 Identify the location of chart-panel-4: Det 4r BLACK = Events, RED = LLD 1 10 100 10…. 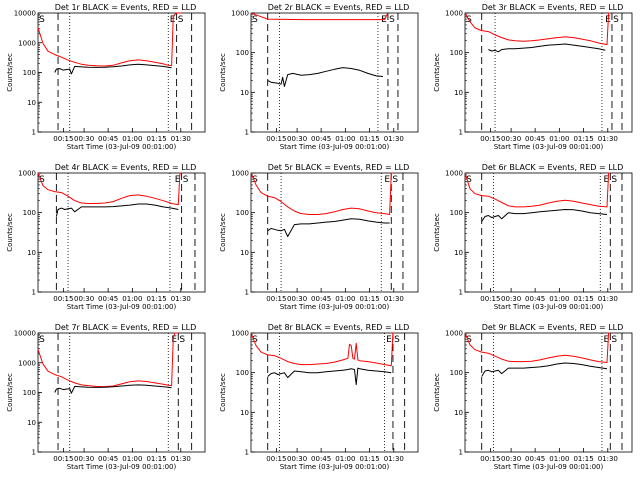
(106, 237).